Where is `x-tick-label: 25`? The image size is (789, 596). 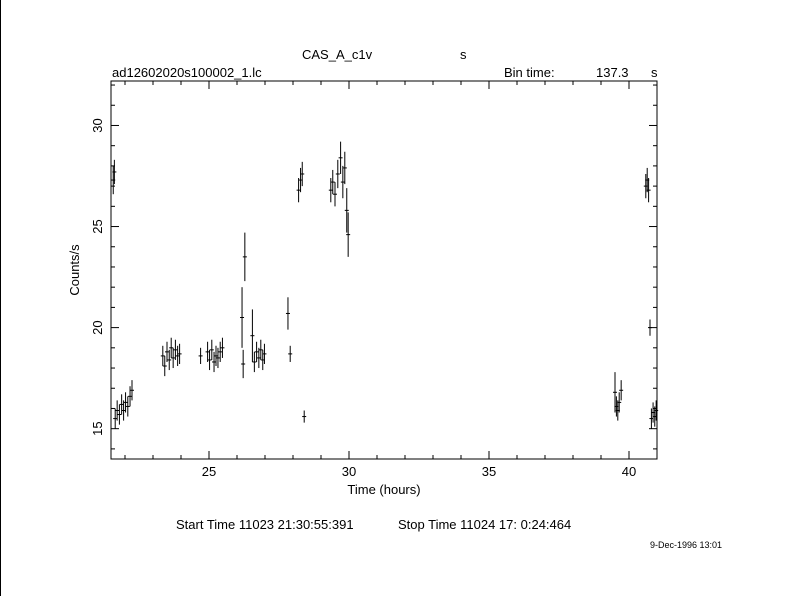
x-tick-label: 25 is located at coordinates (209, 471).